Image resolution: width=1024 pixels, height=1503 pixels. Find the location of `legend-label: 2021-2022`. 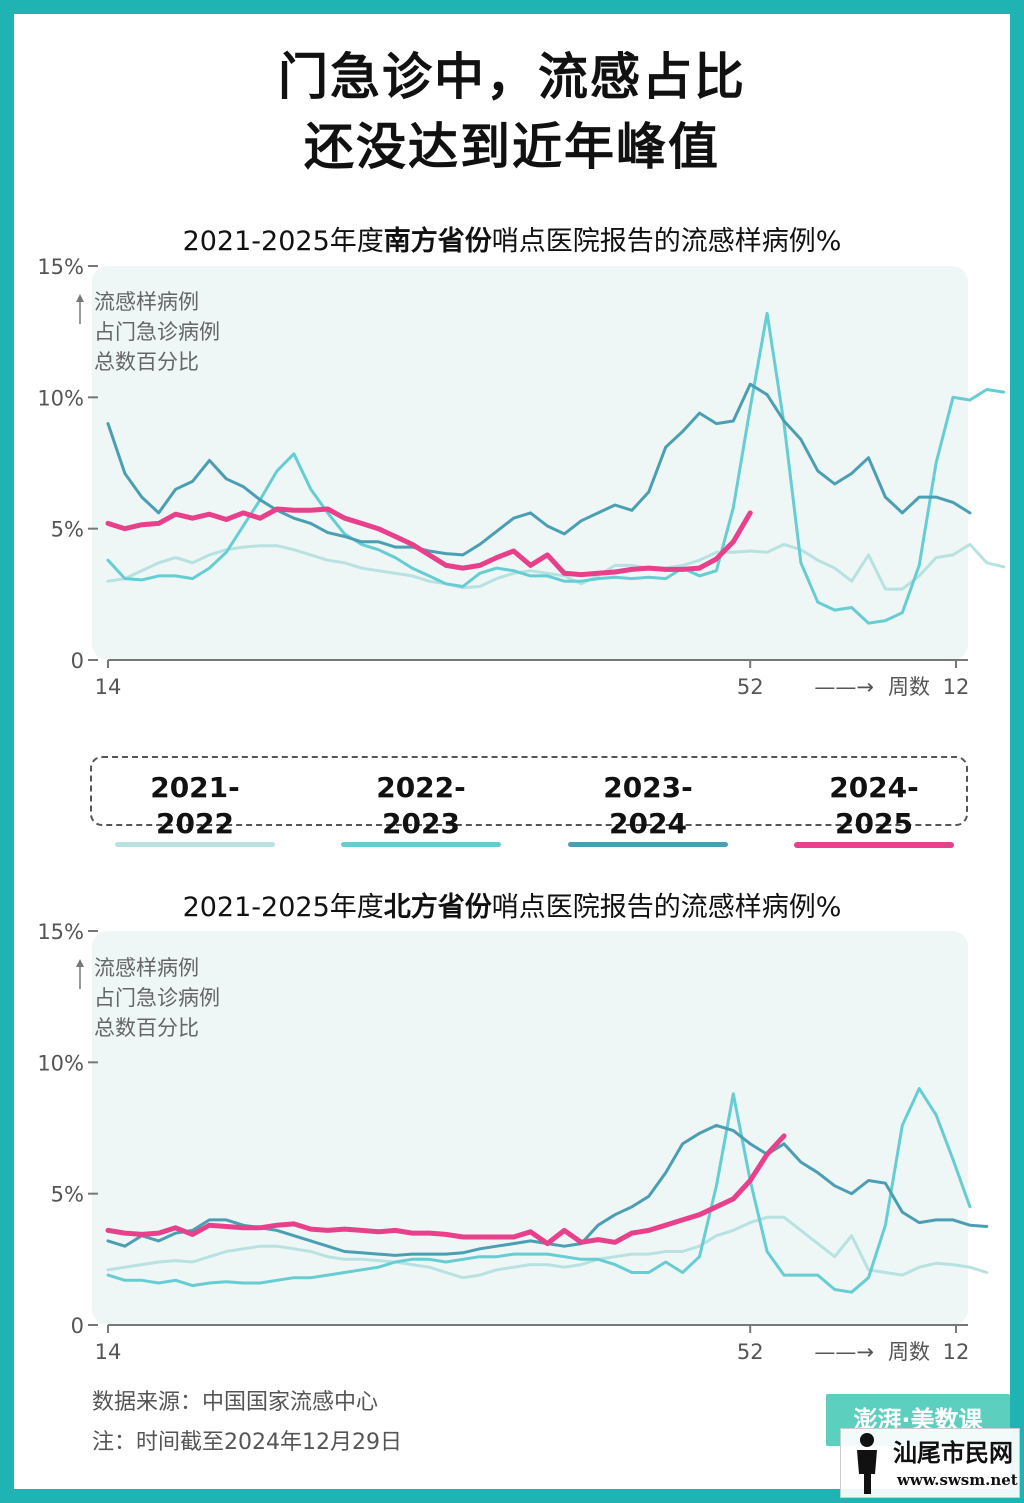

legend-label: 2021-2022 is located at coordinates (195, 805).